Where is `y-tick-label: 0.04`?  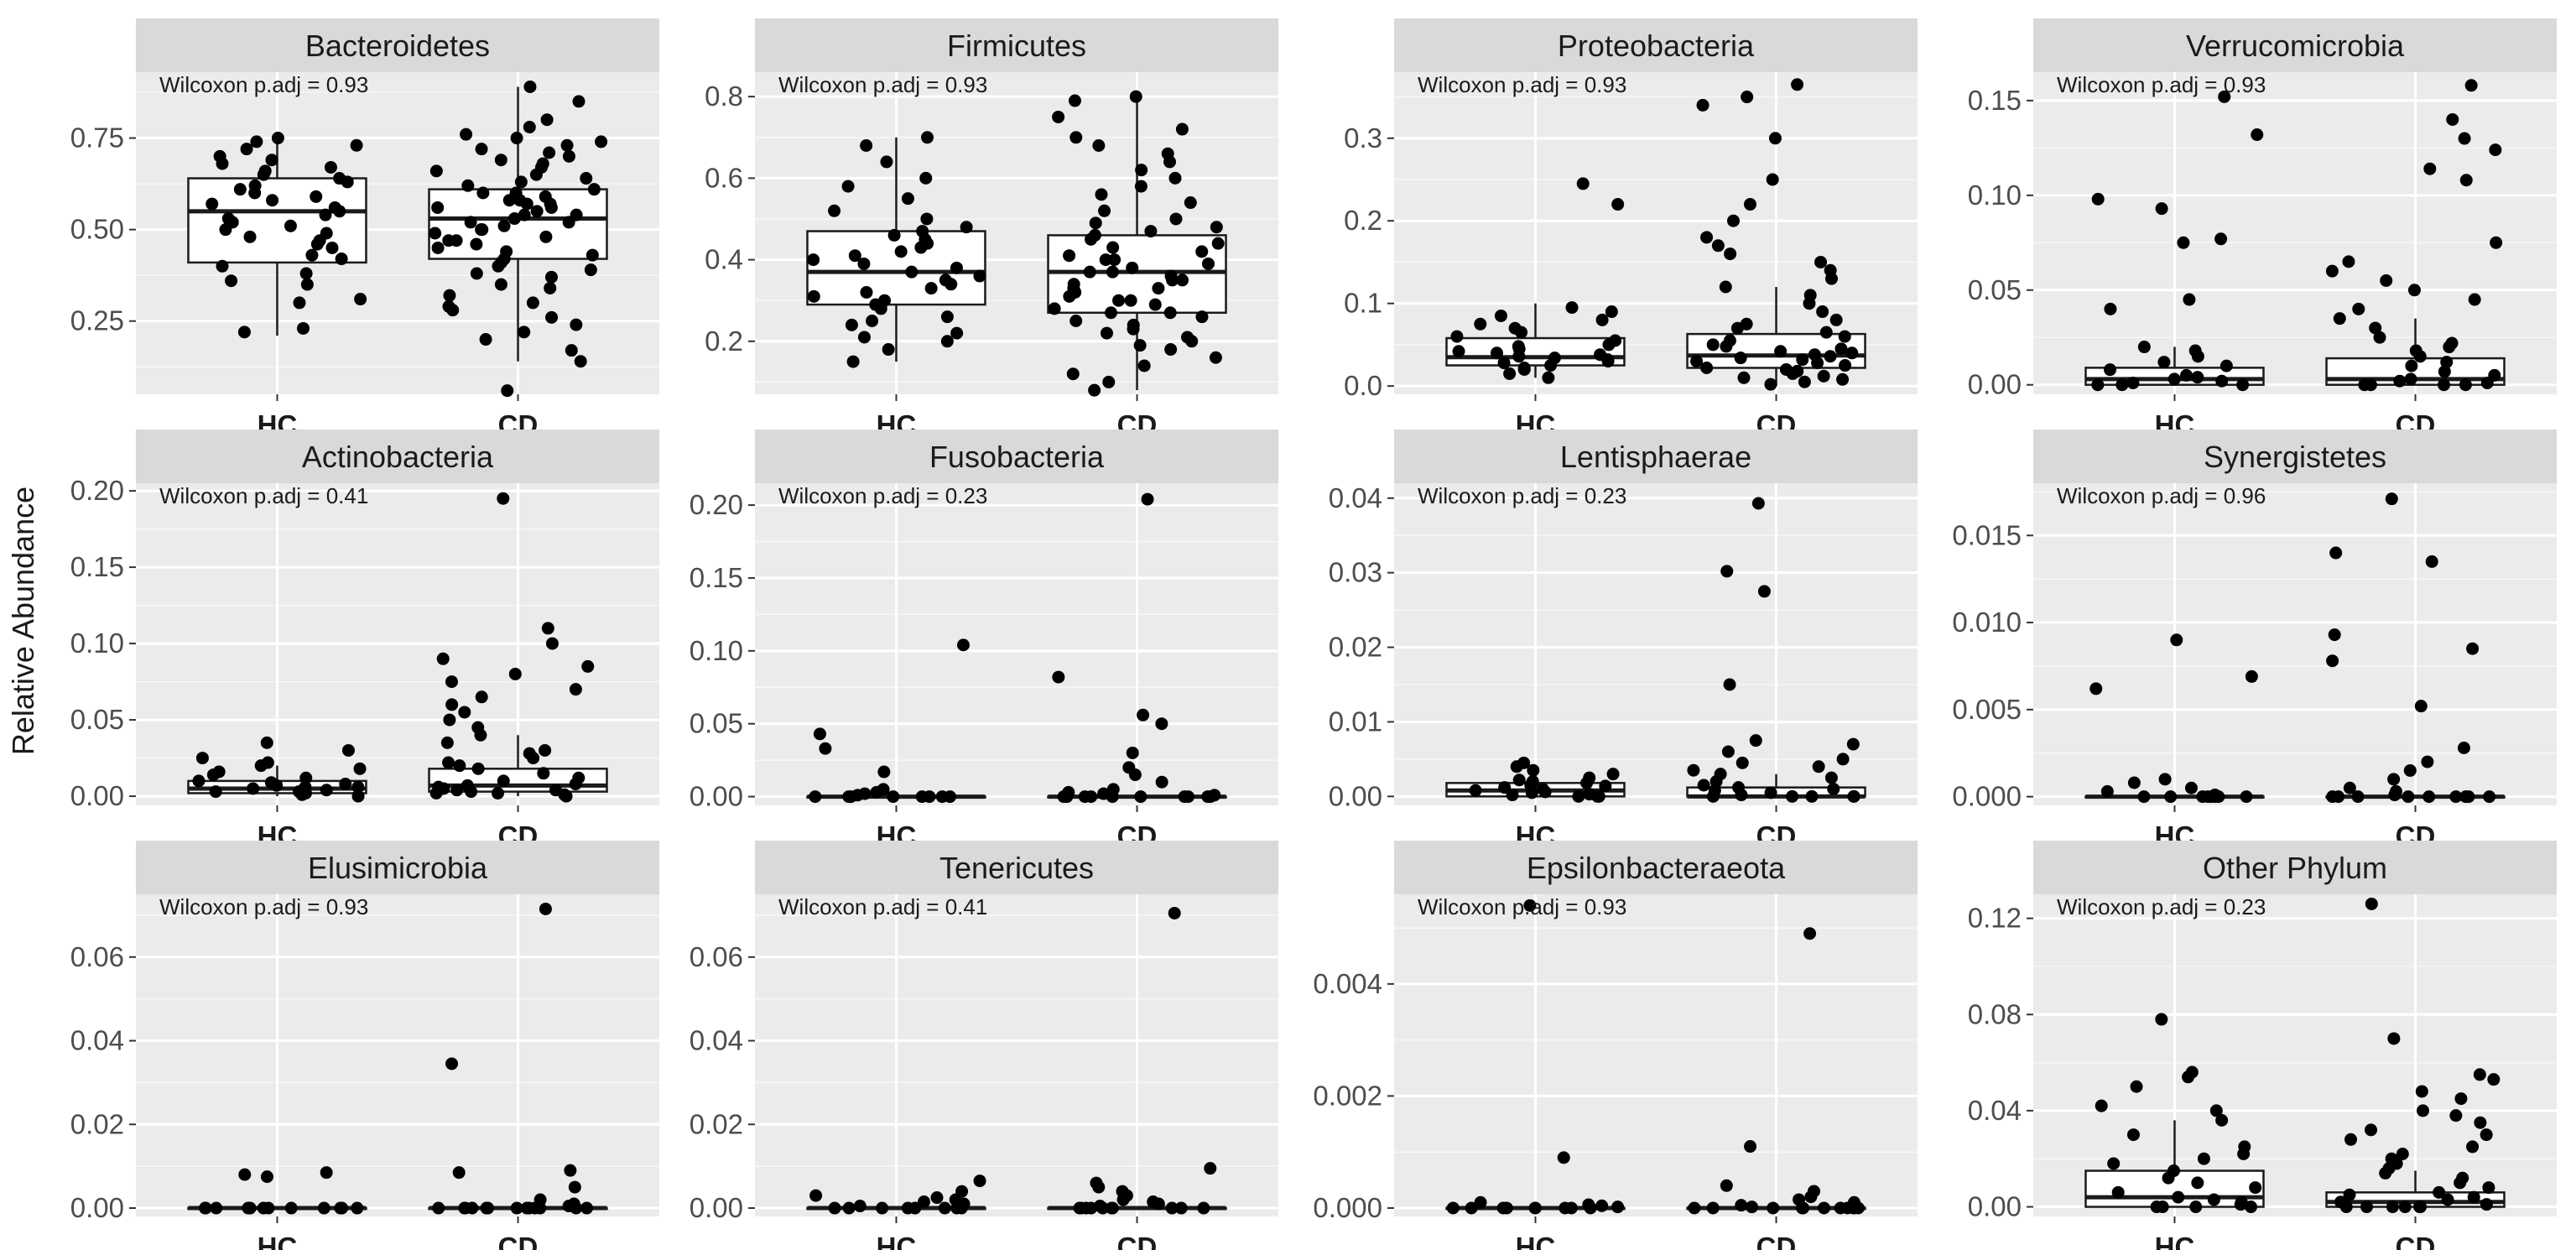 y-tick-label: 0.04 is located at coordinates (97, 1040).